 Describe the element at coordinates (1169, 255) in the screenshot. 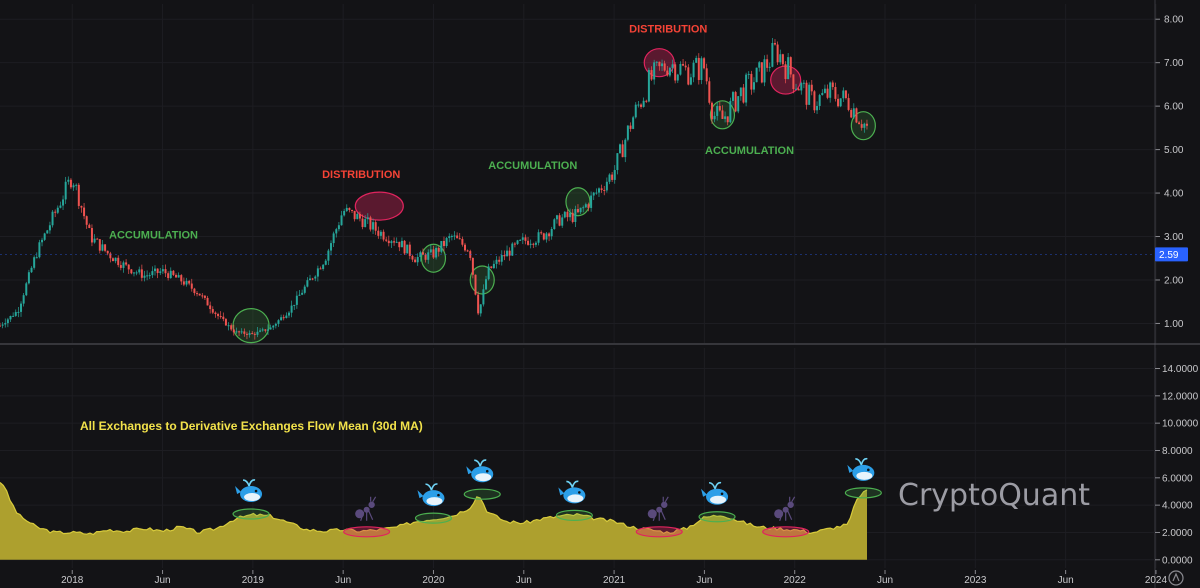

I see `last-price-label: 2.59` at that location.